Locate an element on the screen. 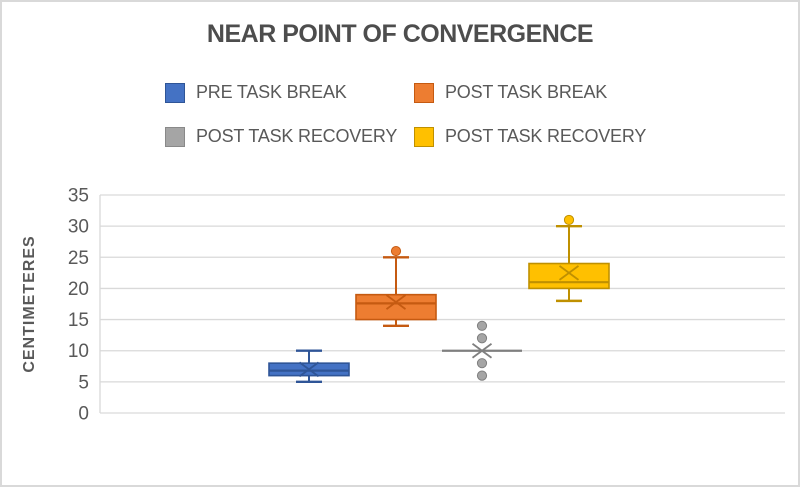 The image size is (800, 487). legend-item-2: POST TASK RECOVERY is located at coordinates (289, 136).